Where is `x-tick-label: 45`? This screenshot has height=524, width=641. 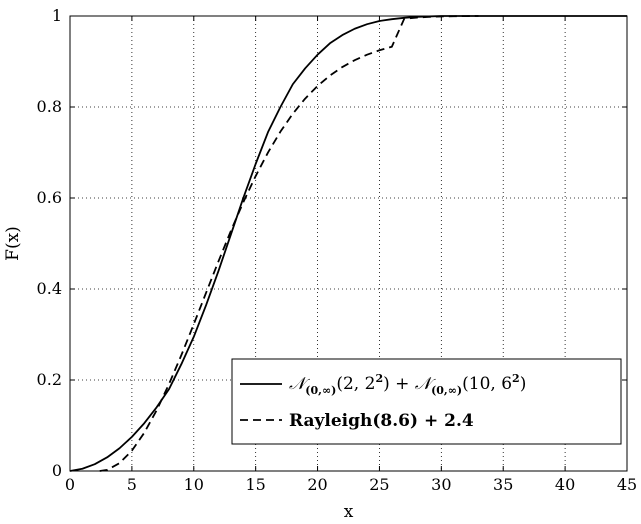
x-tick-label: 45 is located at coordinates (627, 484).